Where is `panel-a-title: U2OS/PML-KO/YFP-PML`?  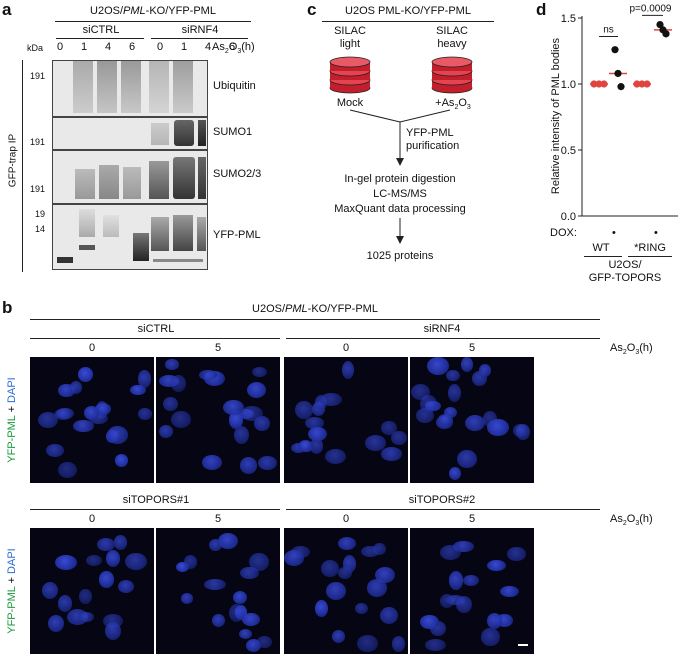 panel-a-title: U2OS/PML-KO/YFP-PML is located at coordinates (153, 11).